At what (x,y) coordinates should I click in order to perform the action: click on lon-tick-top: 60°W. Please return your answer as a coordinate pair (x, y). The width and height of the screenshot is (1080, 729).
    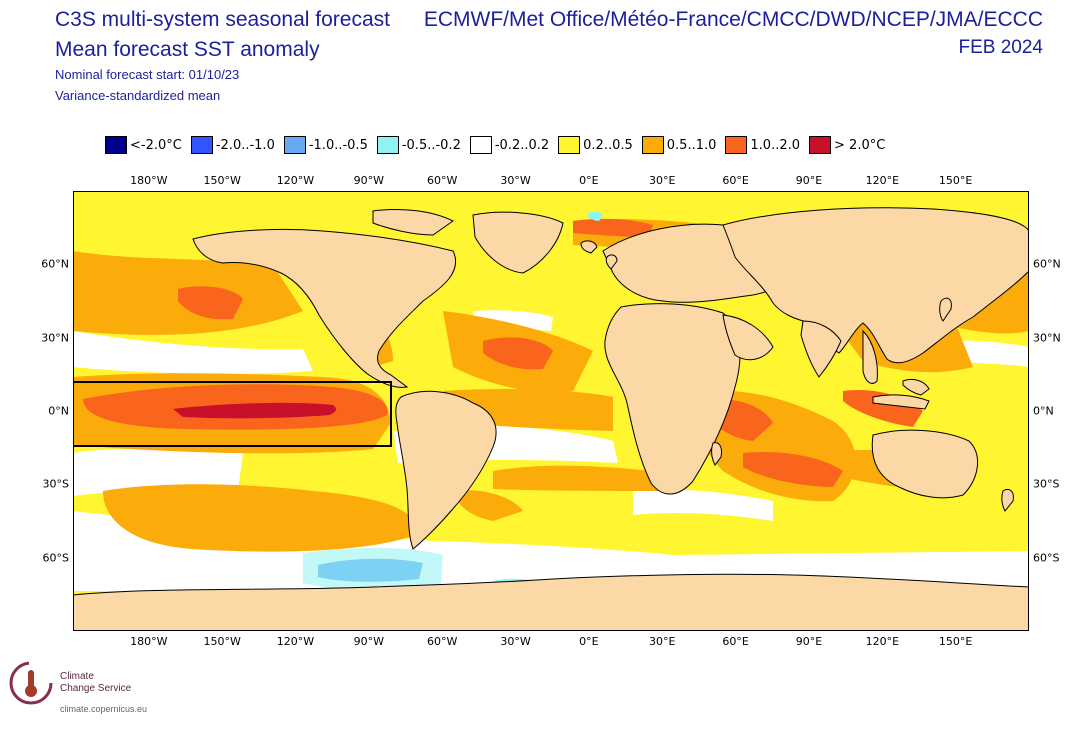
    Looking at the image, I should click on (442, 180).